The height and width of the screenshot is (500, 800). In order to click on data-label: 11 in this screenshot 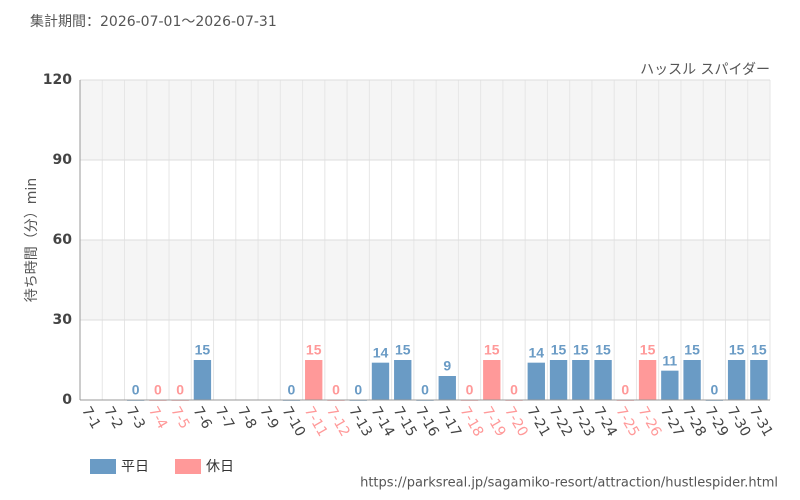, I will do `click(669, 360)`.